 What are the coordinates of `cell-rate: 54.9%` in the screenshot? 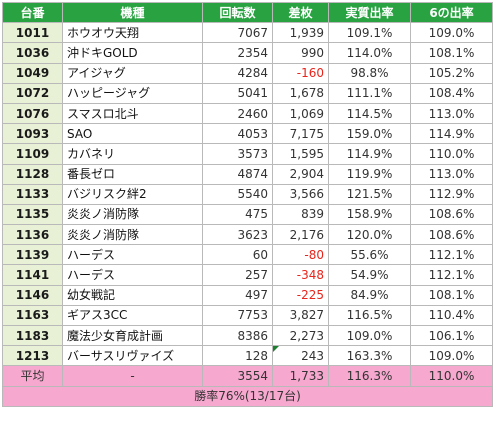 It's located at (369, 275).